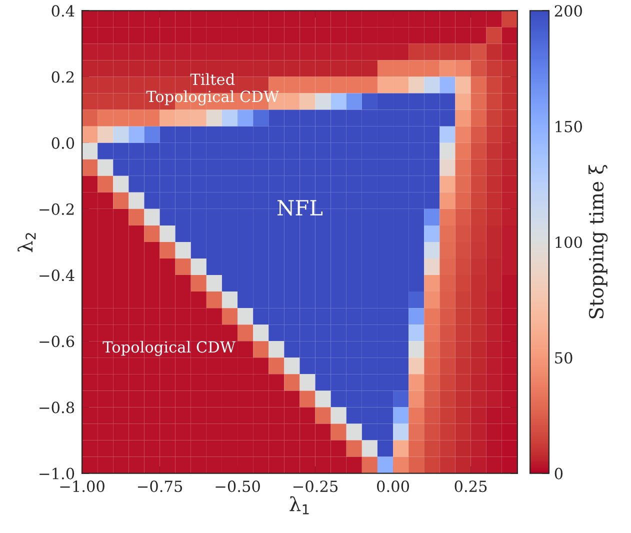 This screenshot has width=631, height=533. What do you see at coordinates (160, 486) in the screenshot?
I see `x-tick-label: −0.75` at bounding box center [160, 486].